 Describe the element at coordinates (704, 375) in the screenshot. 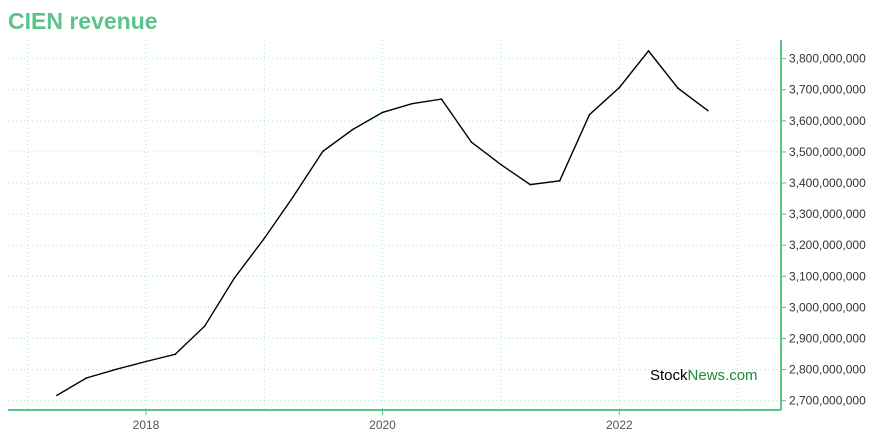

I see `watermark: StockNews.com` at that location.